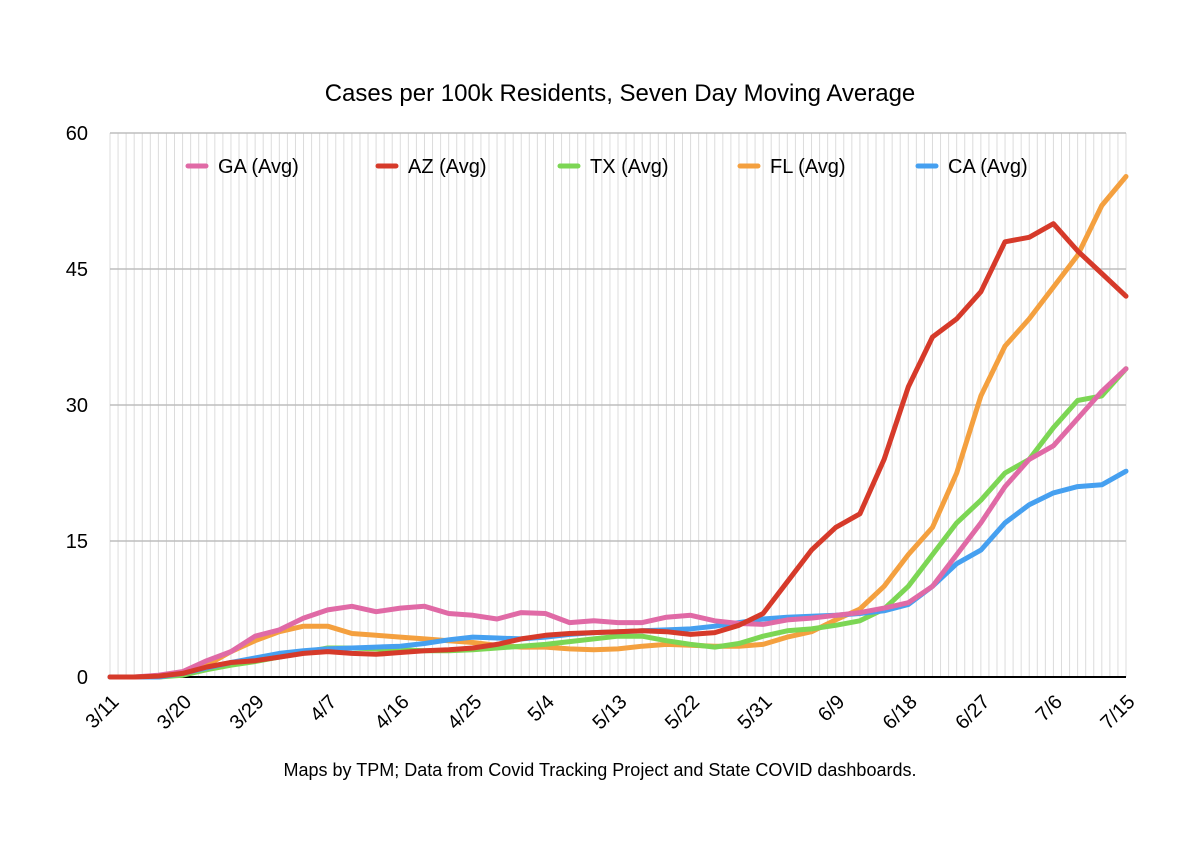 The height and width of the screenshot is (847, 1200). What do you see at coordinates (682, 712) in the screenshot?
I see `x-tick-label: 5/22` at bounding box center [682, 712].